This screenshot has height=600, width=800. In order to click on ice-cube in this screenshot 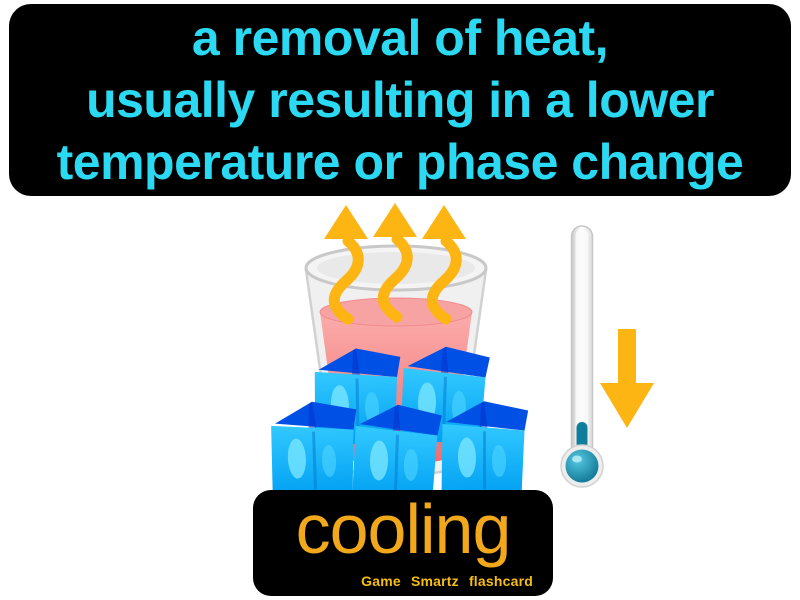, I will do `click(314, 449)`.